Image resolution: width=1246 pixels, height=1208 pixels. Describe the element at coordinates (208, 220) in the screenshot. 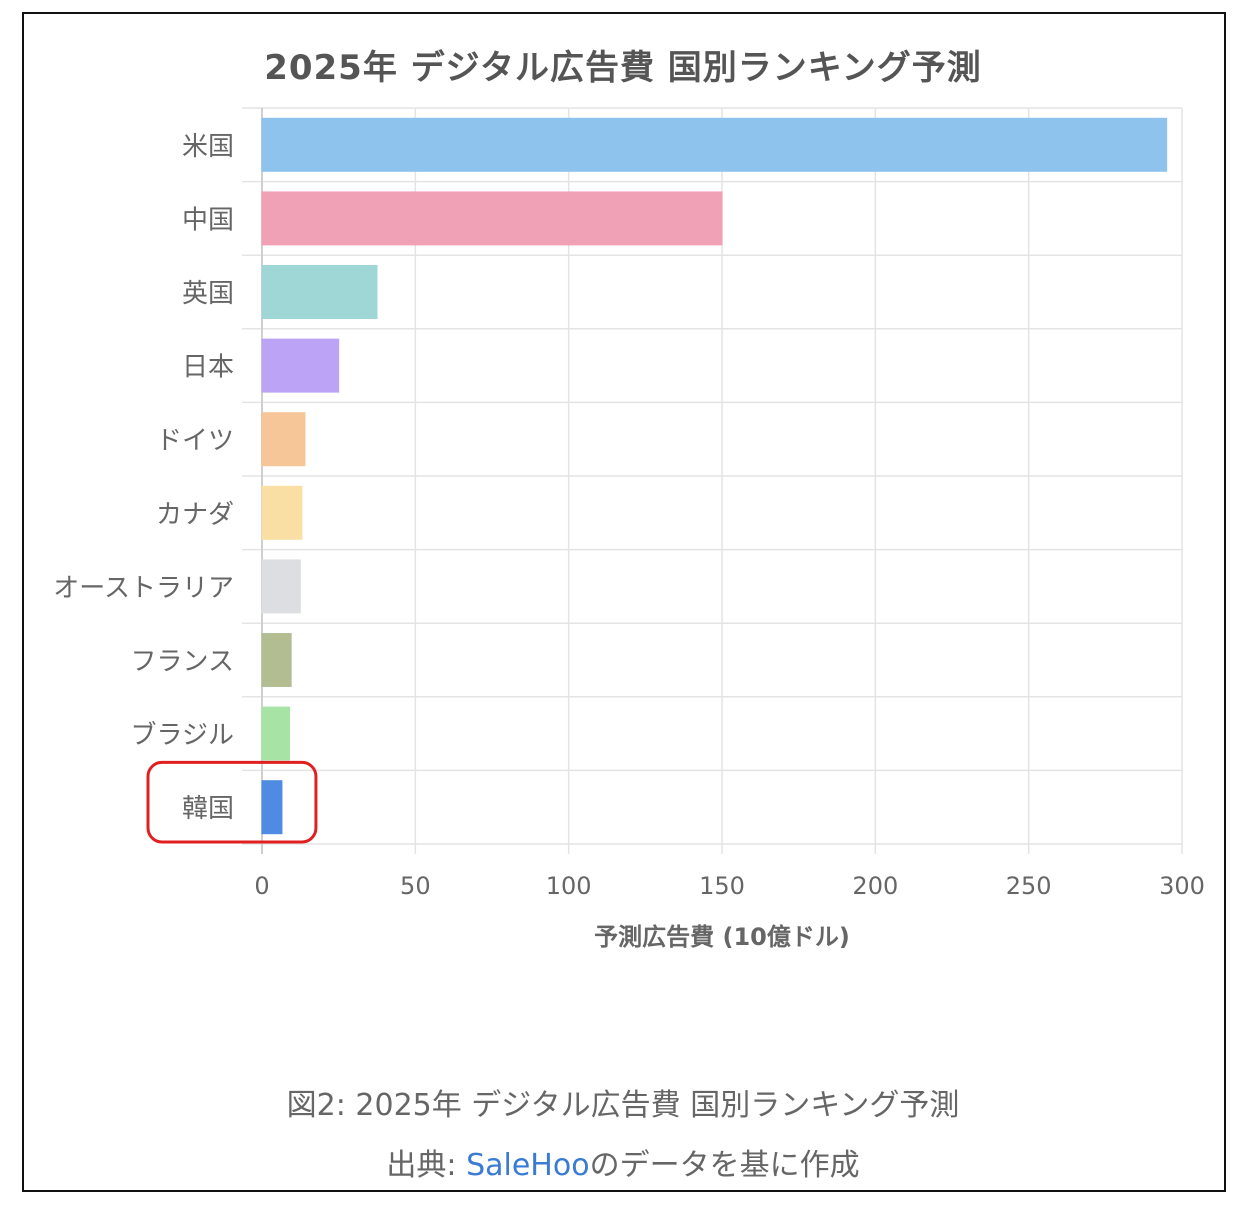

I see `category-label: 中国` at that location.